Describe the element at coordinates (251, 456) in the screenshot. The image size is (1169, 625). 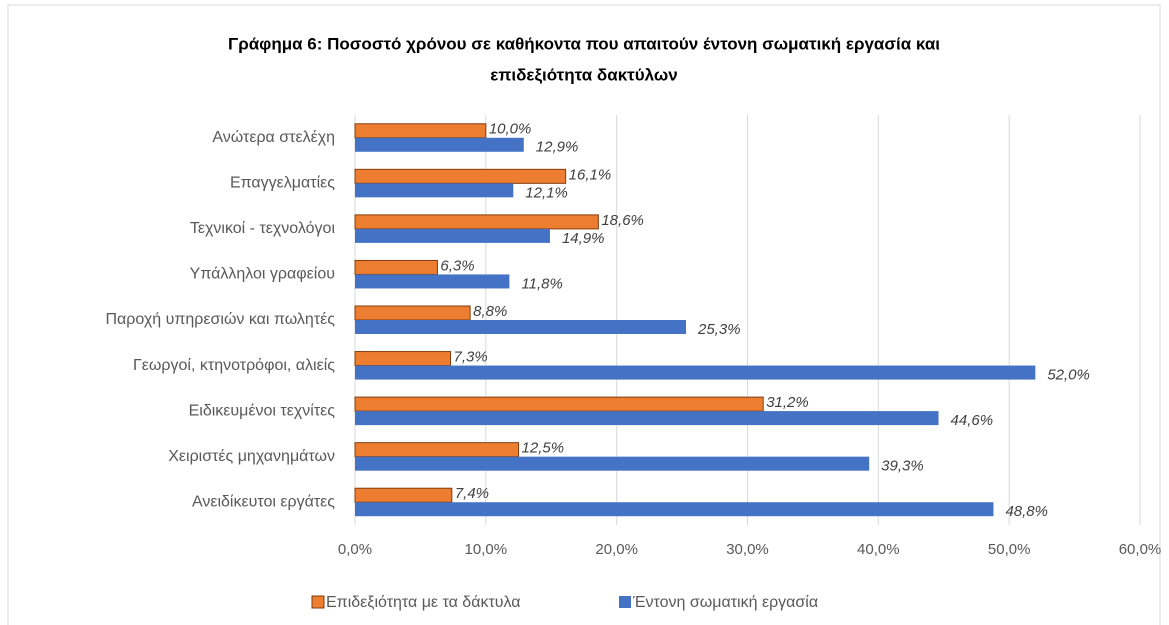
I see `y-tick-label: Χειριστές μηχανημάτων` at that location.